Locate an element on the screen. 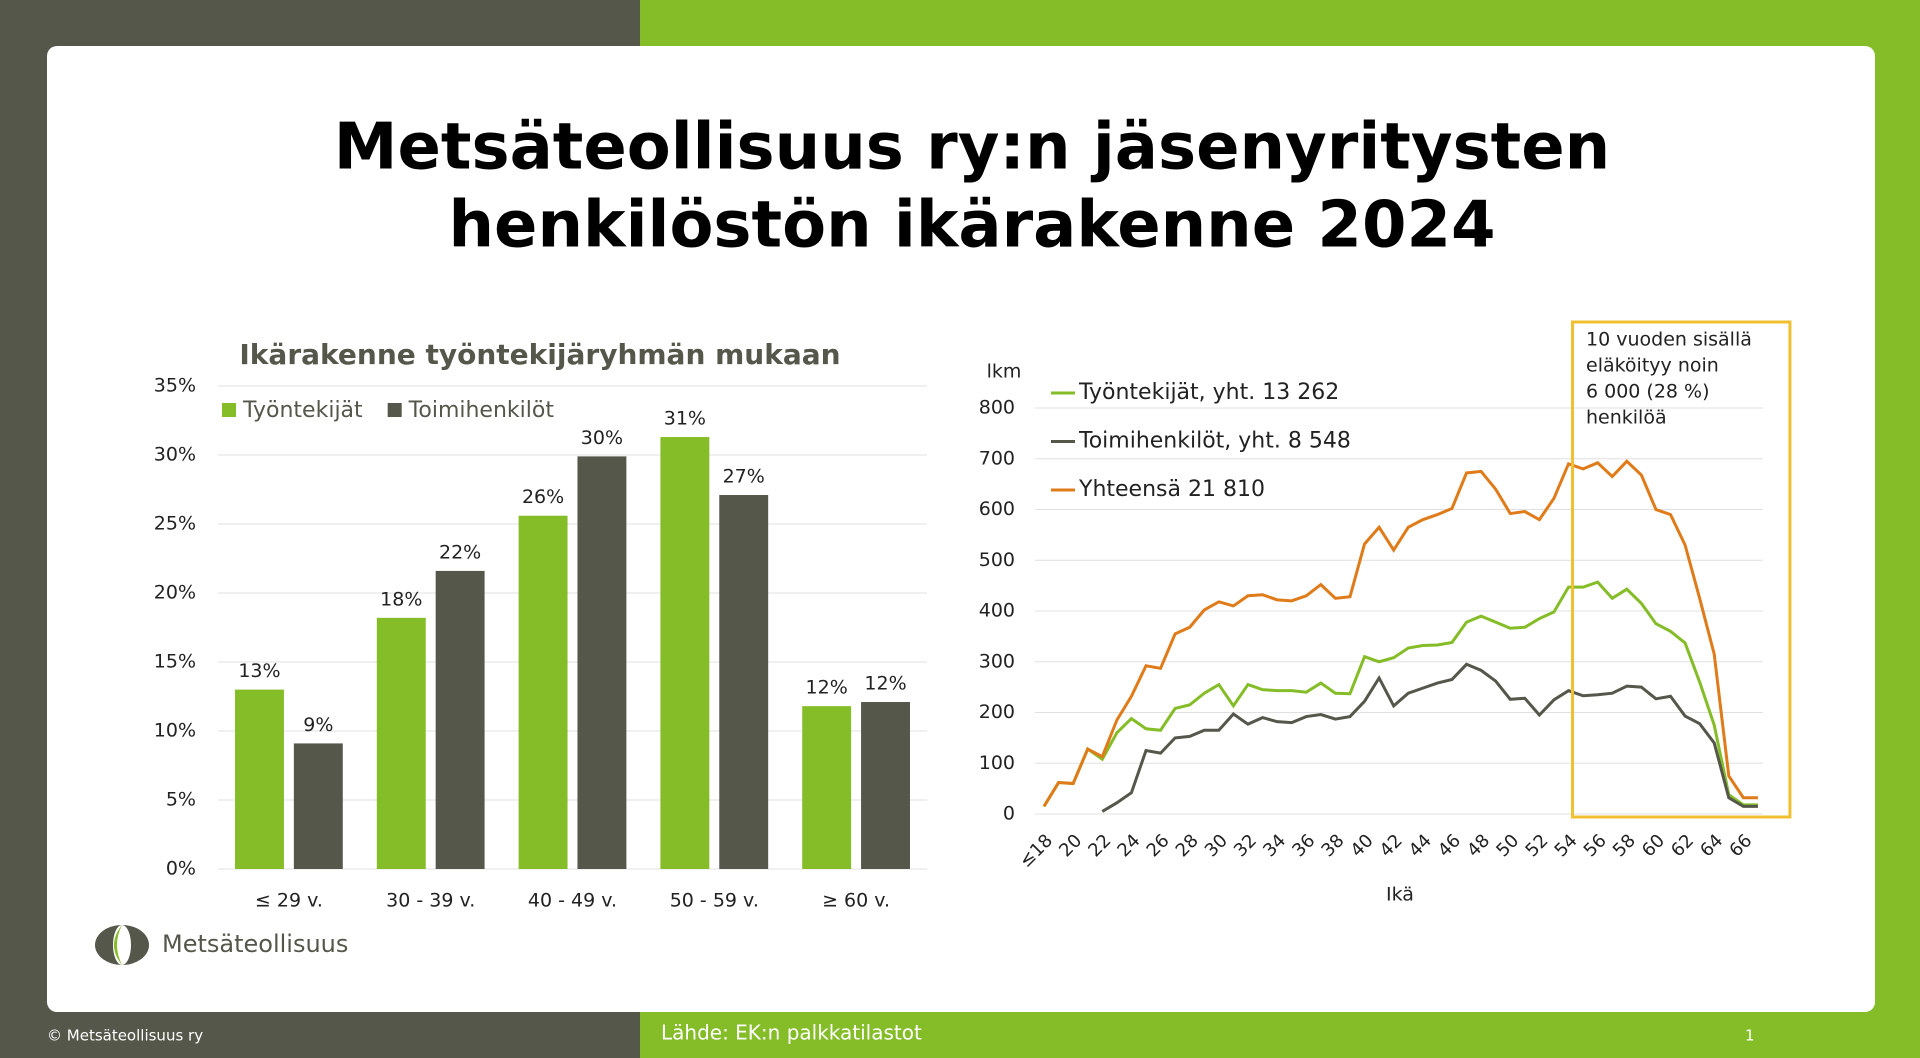 Image resolution: width=1920 pixels, height=1058 pixels. y-tick-label: 700 is located at coordinates (997, 458).